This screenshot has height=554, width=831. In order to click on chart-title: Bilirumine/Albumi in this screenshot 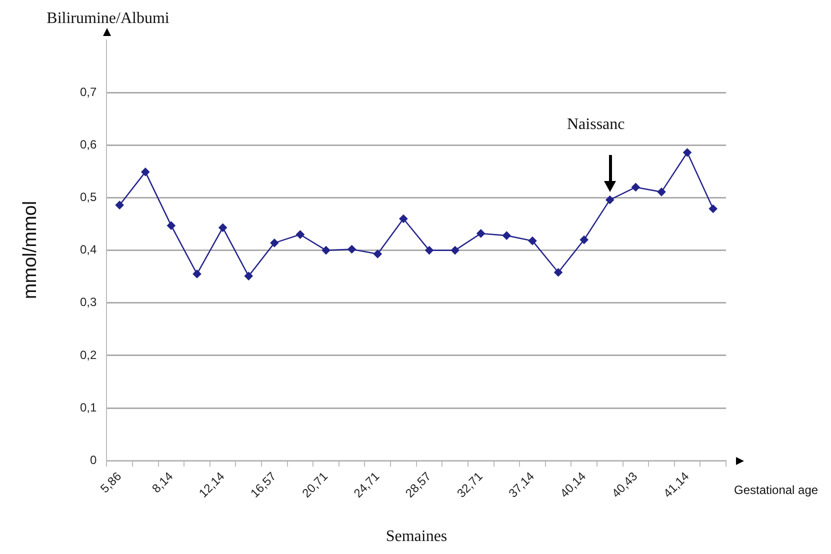, I will do `click(108, 19)`.